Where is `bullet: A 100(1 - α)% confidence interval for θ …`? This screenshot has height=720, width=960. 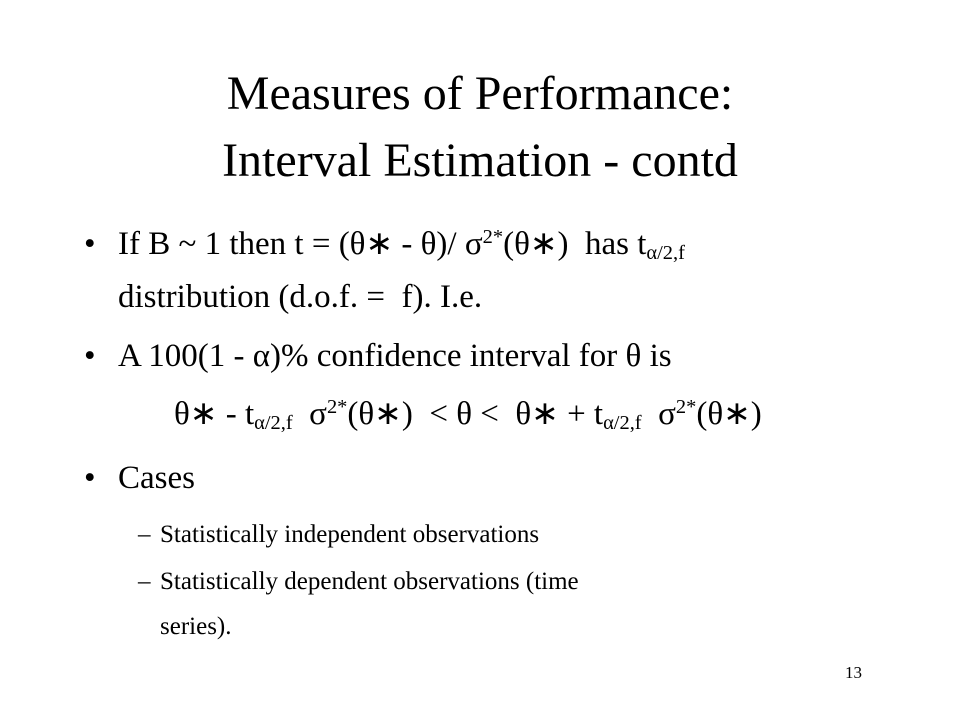 bullet: A 100(1 - α)% confidence interval for θ … is located at coordinates (378, 356).